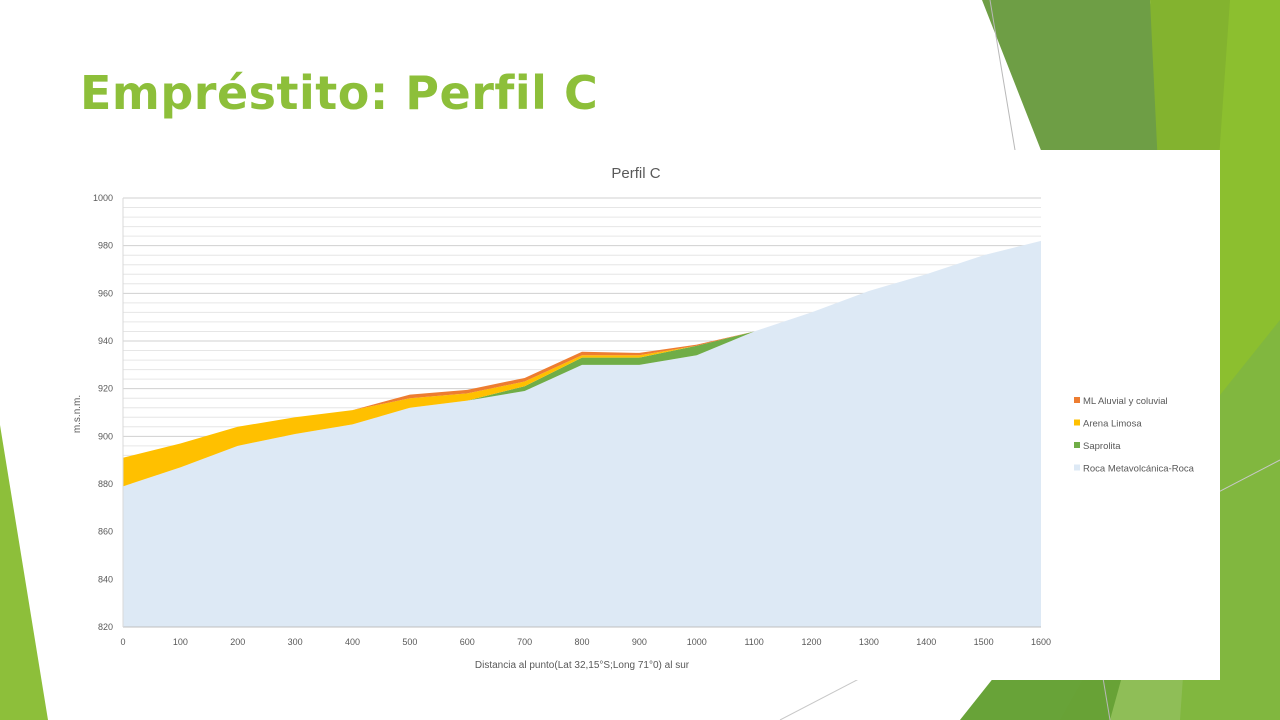  Describe the element at coordinates (811, 642) in the screenshot. I see `x-tick-label: 1200` at that location.